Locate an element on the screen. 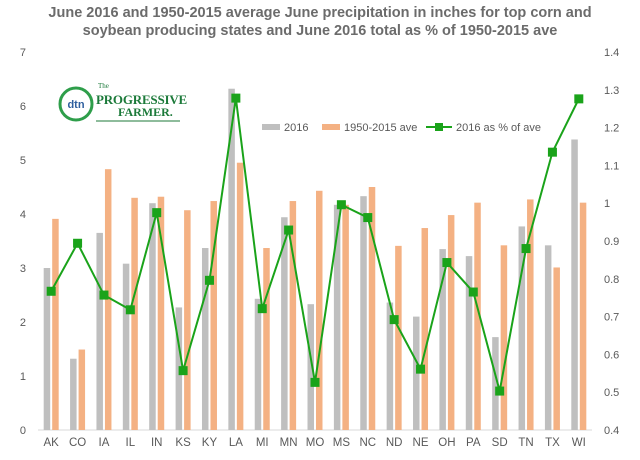 The image size is (640, 460). bar-ave-nd is located at coordinates (398, 337).